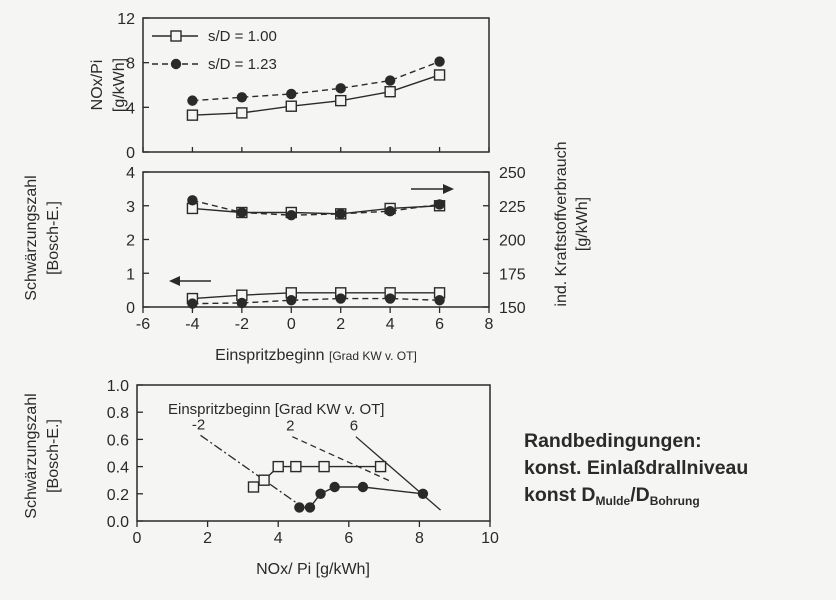 The image size is (836, 600). What do you see at coordinates (560, 495) in the screenshot?
I see `conditions-line-2-prefix: konst D` at bounding box center [560, 495].